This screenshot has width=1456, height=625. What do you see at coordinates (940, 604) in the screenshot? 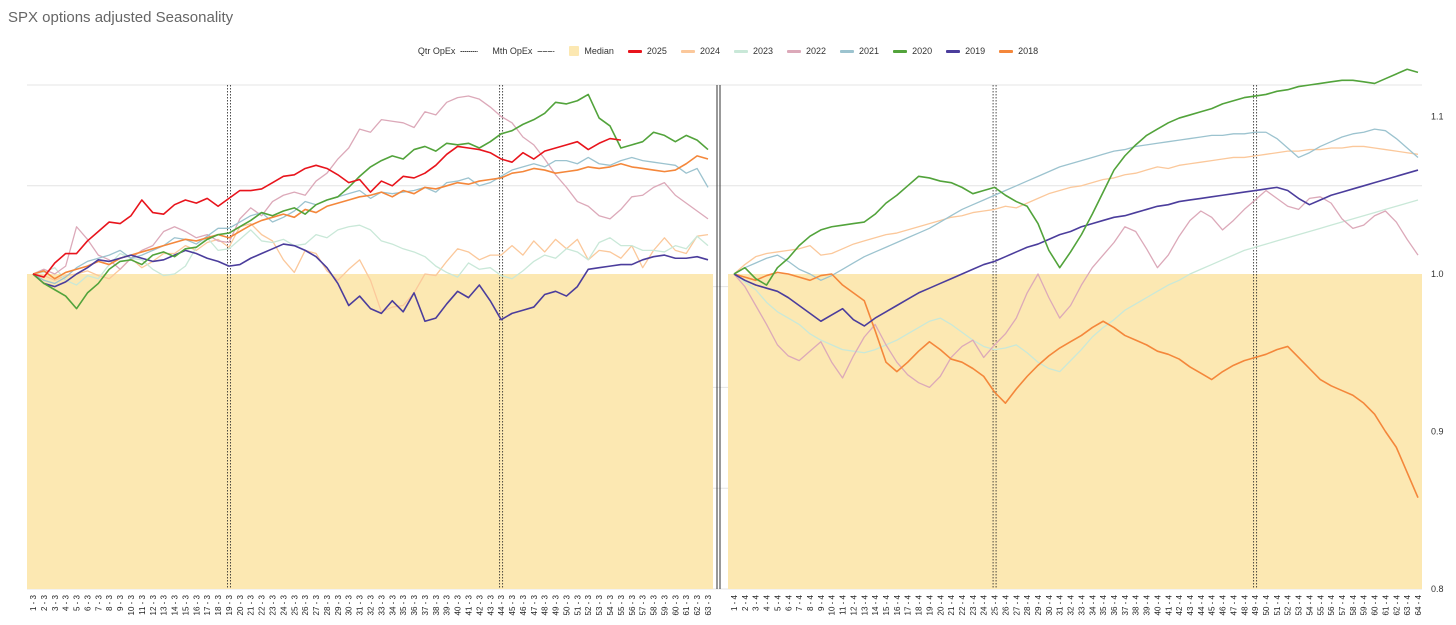
I see `x-tick-label: 20 - 4` at bounding box center [940, 604].